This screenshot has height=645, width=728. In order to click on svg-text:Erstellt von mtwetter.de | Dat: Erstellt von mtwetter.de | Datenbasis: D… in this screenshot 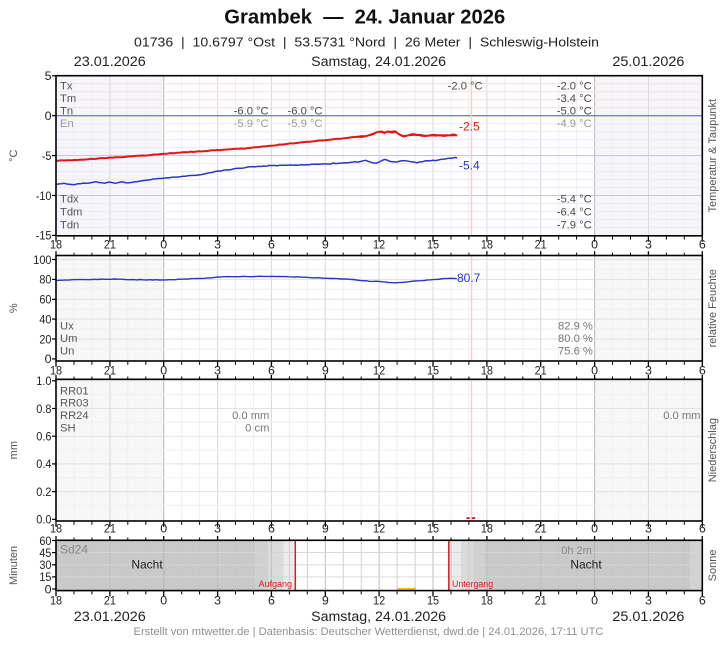, I will do `click(369, 632)`.